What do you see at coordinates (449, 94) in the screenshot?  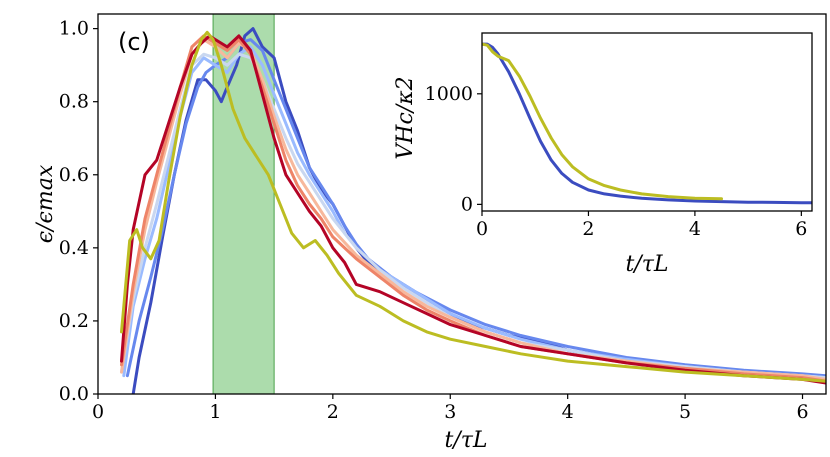 I see `inset-y-tick-label: 1000` at bounding box center [449, 94].